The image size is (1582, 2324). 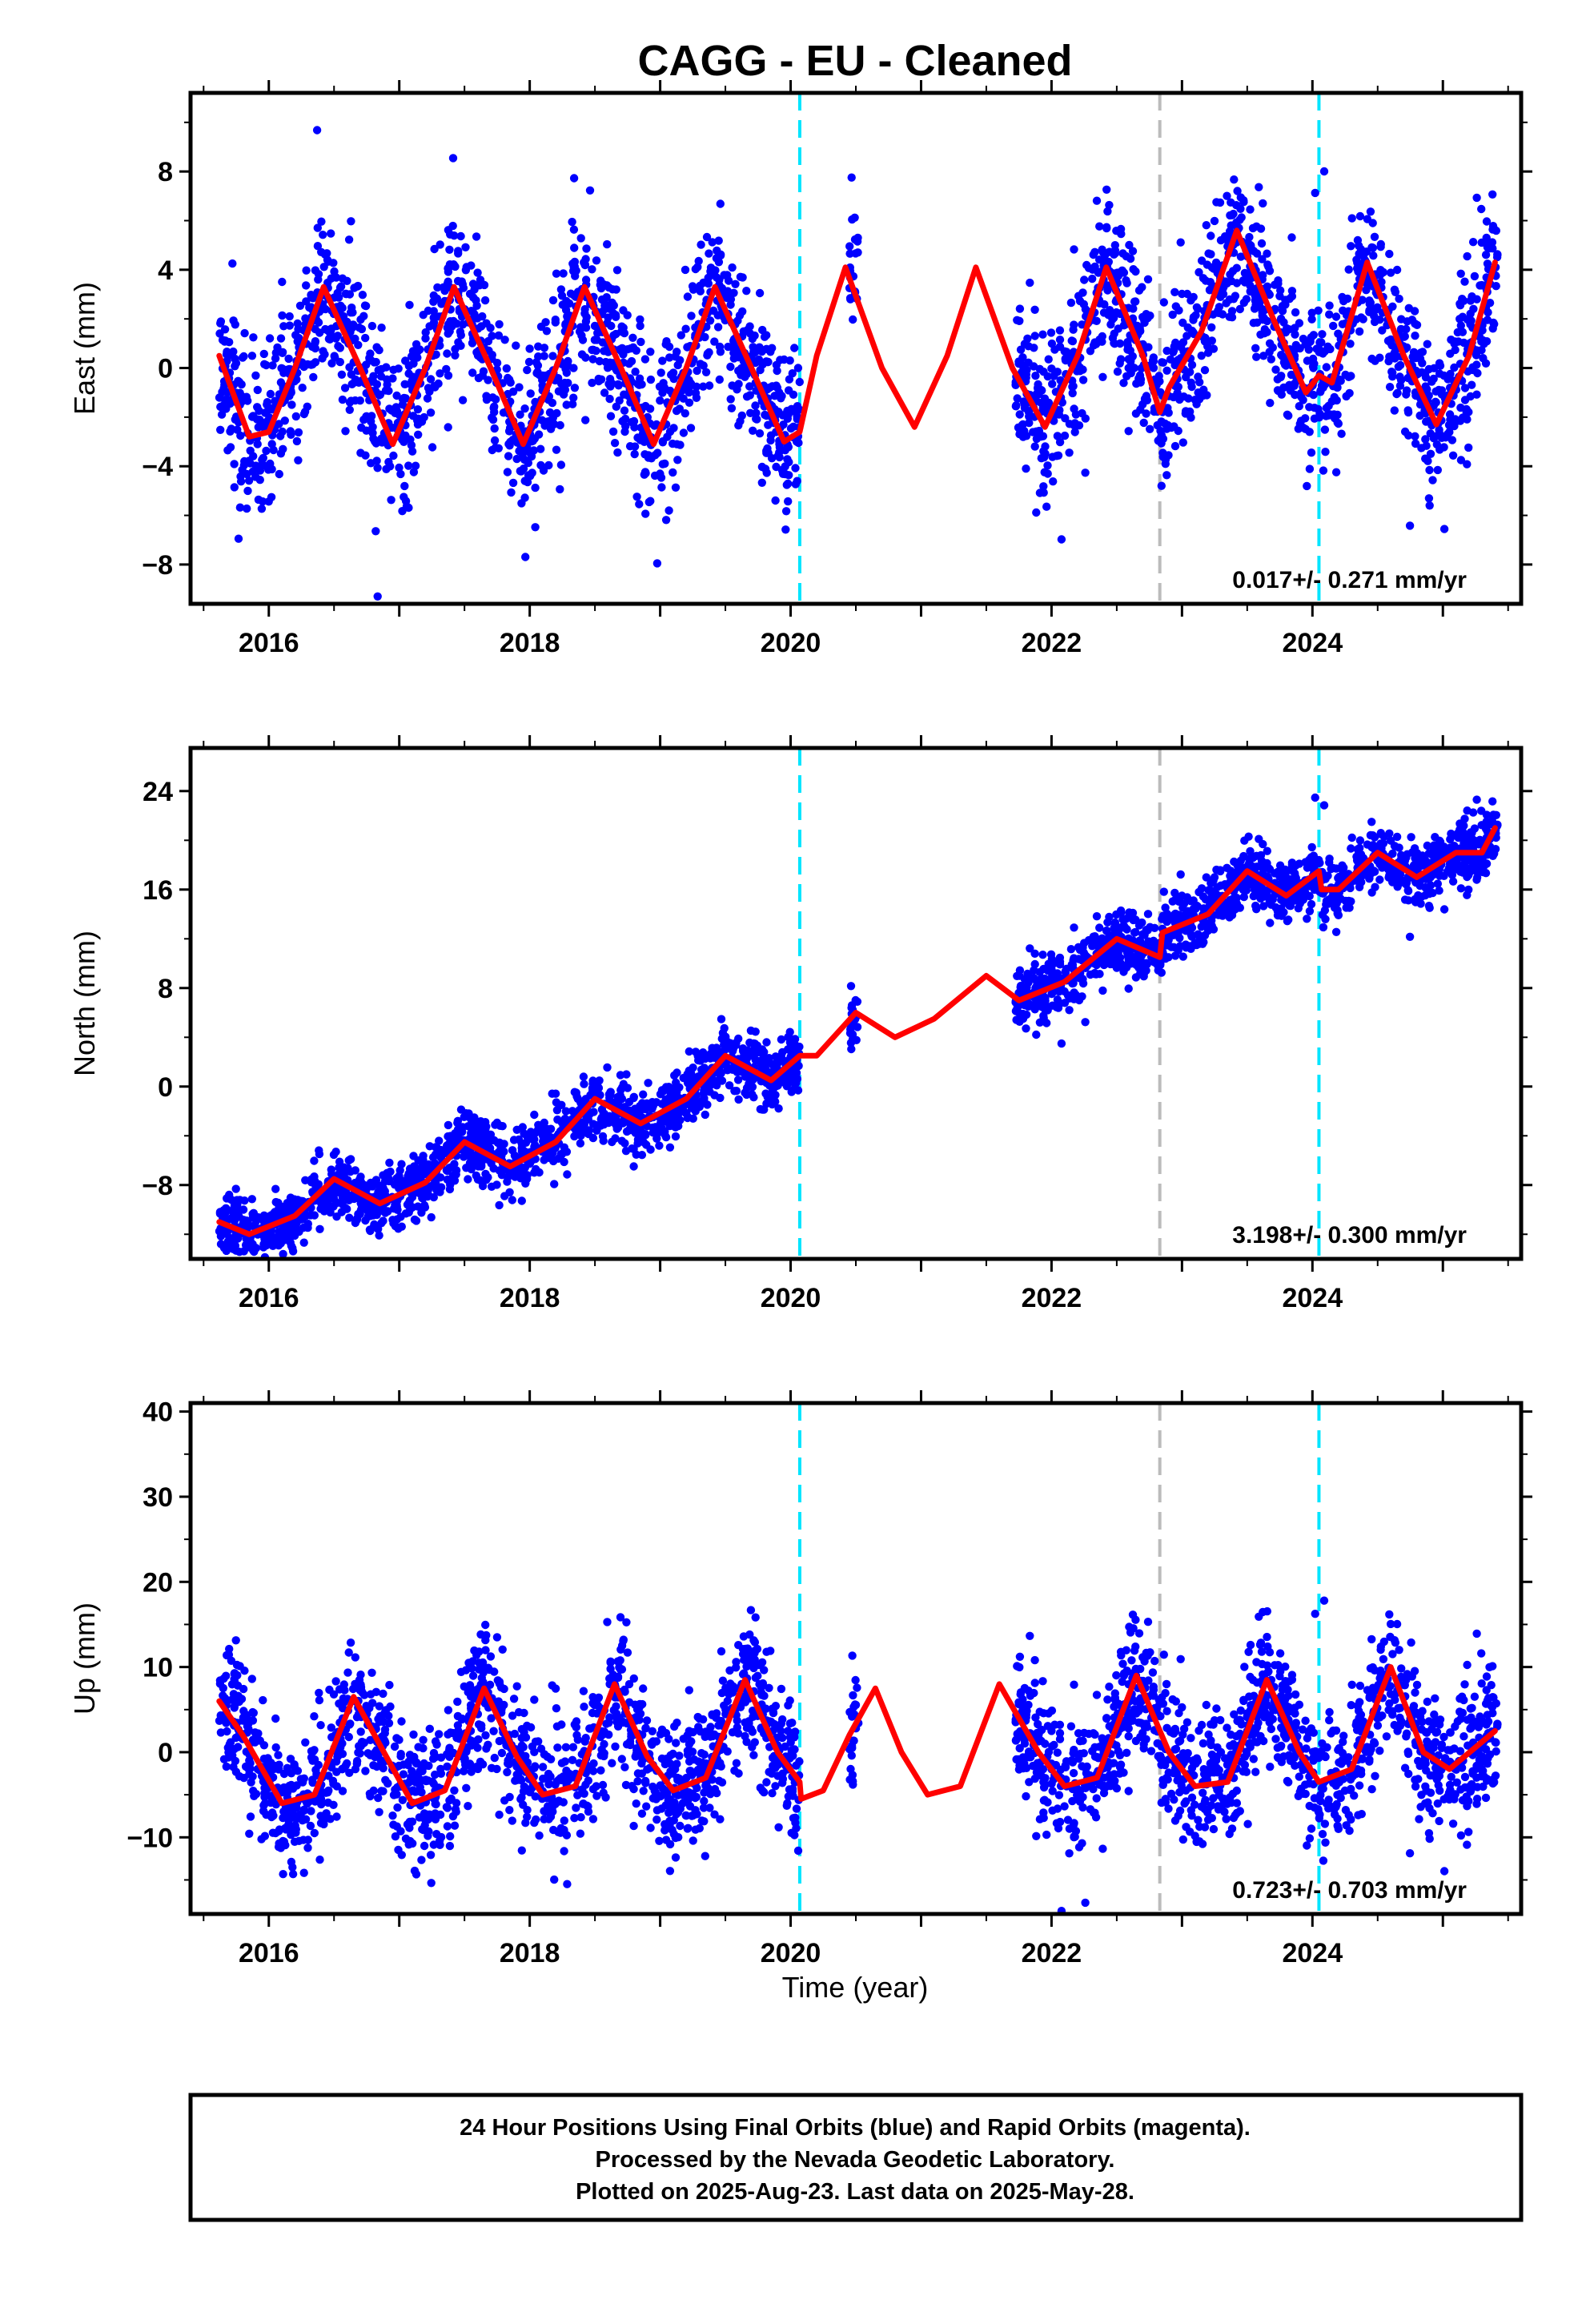 What do you see at coordinates (1350, 580) in the screenshot?
I see `rate-annotation: 0.017+/- 0.271 mm/yr` at bounding box center [1350, 580].